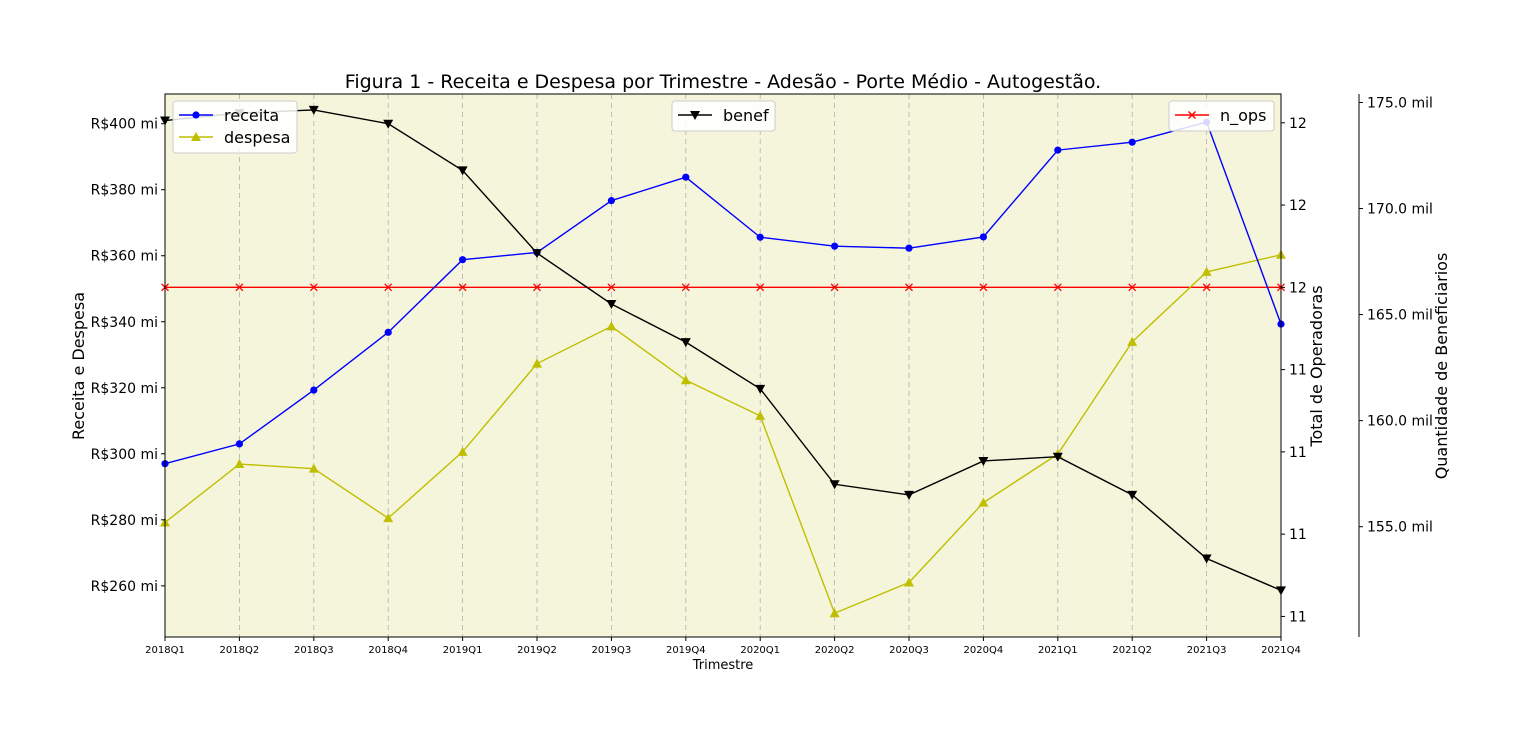 Image resolution: width=1523 pixels, height=743 pixels. What do you see at coordinates (124, 389) in the screenshot?
I see `left-tick-label: R$320 mi` at bounding box center [124, 389].